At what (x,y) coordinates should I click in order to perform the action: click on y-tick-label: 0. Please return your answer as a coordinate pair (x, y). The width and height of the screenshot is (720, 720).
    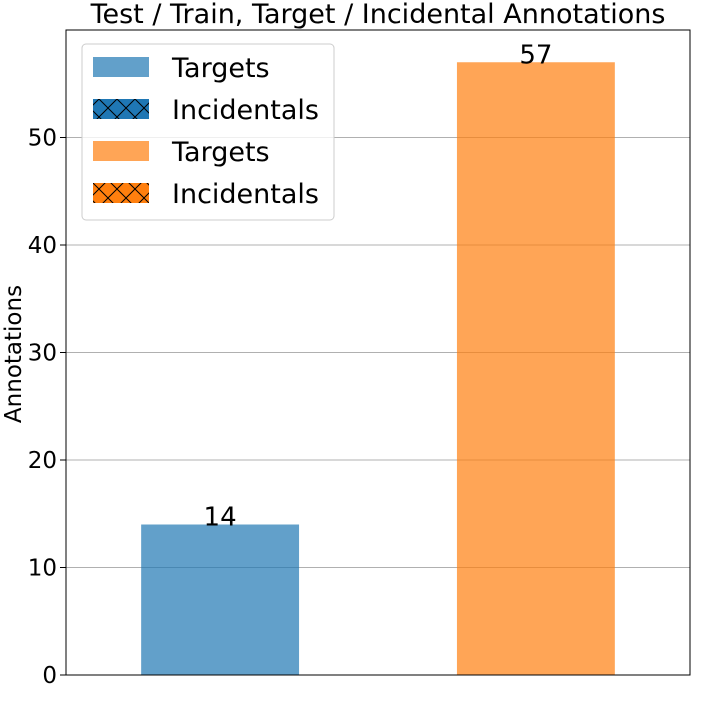
    Looking at the image, I should click on (49, 676).